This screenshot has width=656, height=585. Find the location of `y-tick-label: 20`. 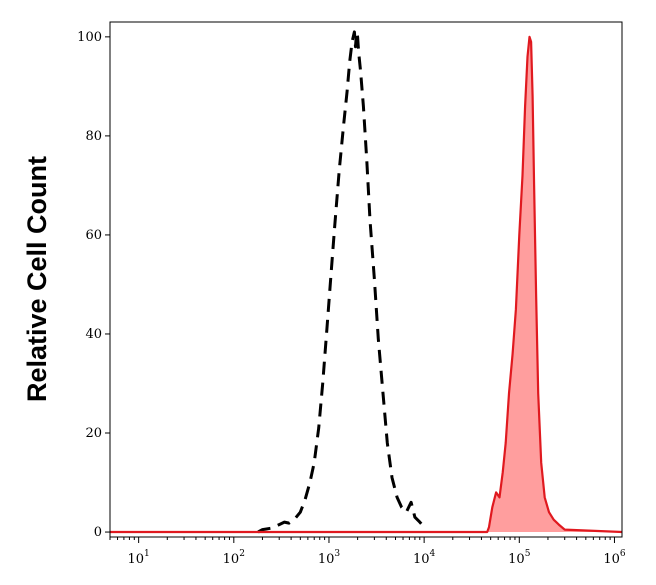

y-tick-label: 20 is located at coordinates (93, 433).